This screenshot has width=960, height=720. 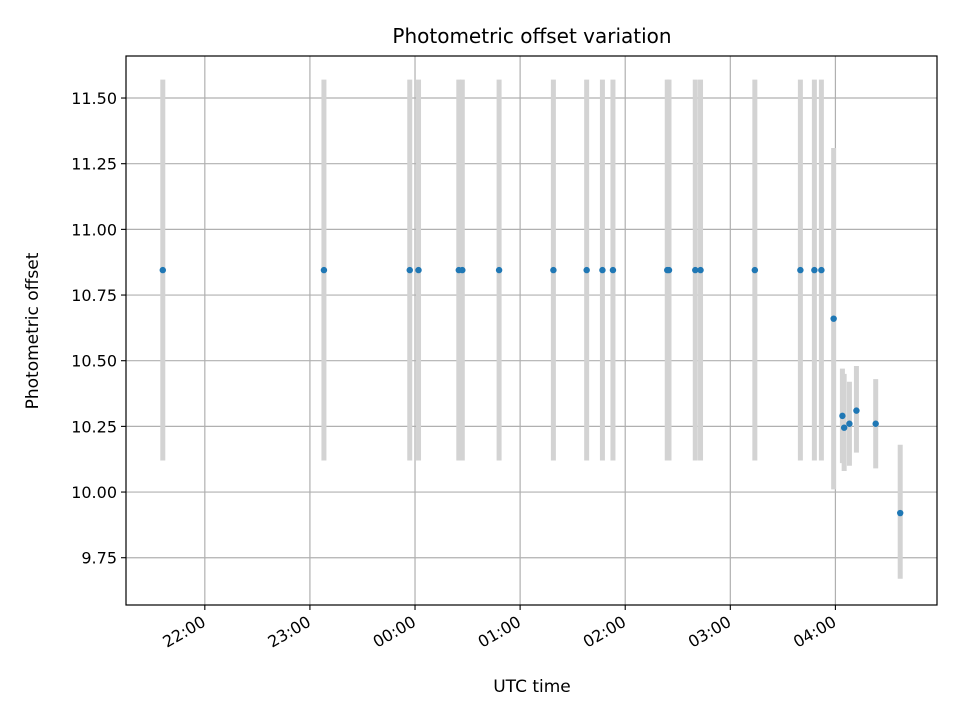 I want to click on y-tick-label: 11.00, so click(x=94, y=229).